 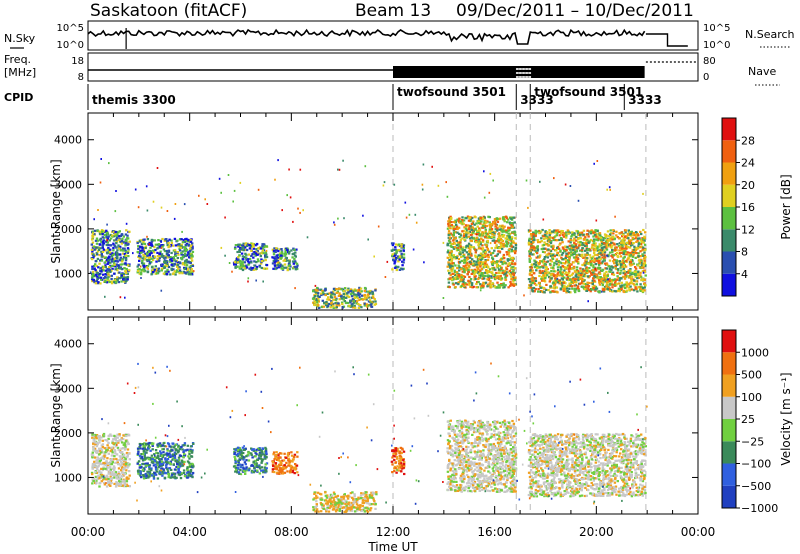 What do you see at coordinates (751, 375) in the screenshot?
I see `colorbar-tick-label: 500` at bounding box center [751, 375].